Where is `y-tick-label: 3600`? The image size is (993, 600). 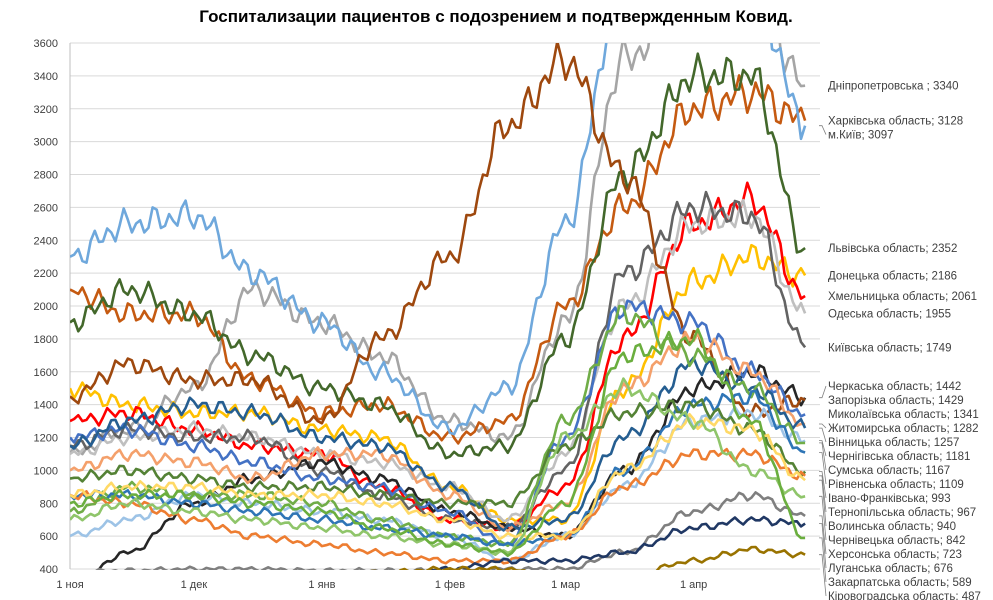 y-tick-label: 3600 is located at coordinates (46, 44).